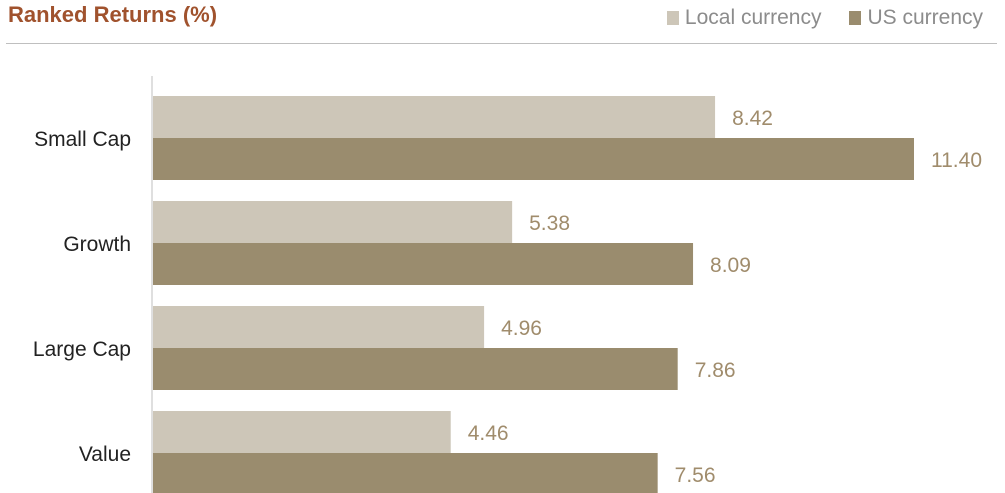 The image size is (1005, 493). Describe the element at coordinates (113, 14) in the screenshot. I see `chart-title: Ranked Returns (%)` at that location.